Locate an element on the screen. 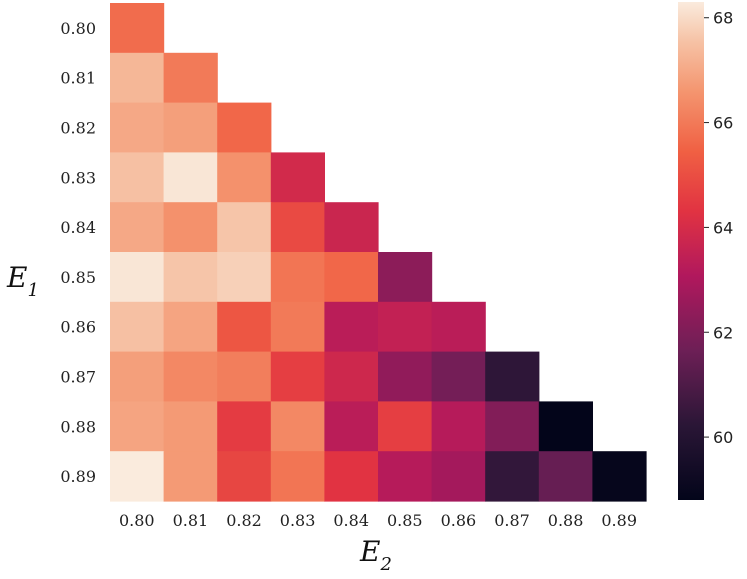 The height and width of the screenshot is (579, 747). heatmap-cell-0.86-0.86 is located at coordinates (458, 327).